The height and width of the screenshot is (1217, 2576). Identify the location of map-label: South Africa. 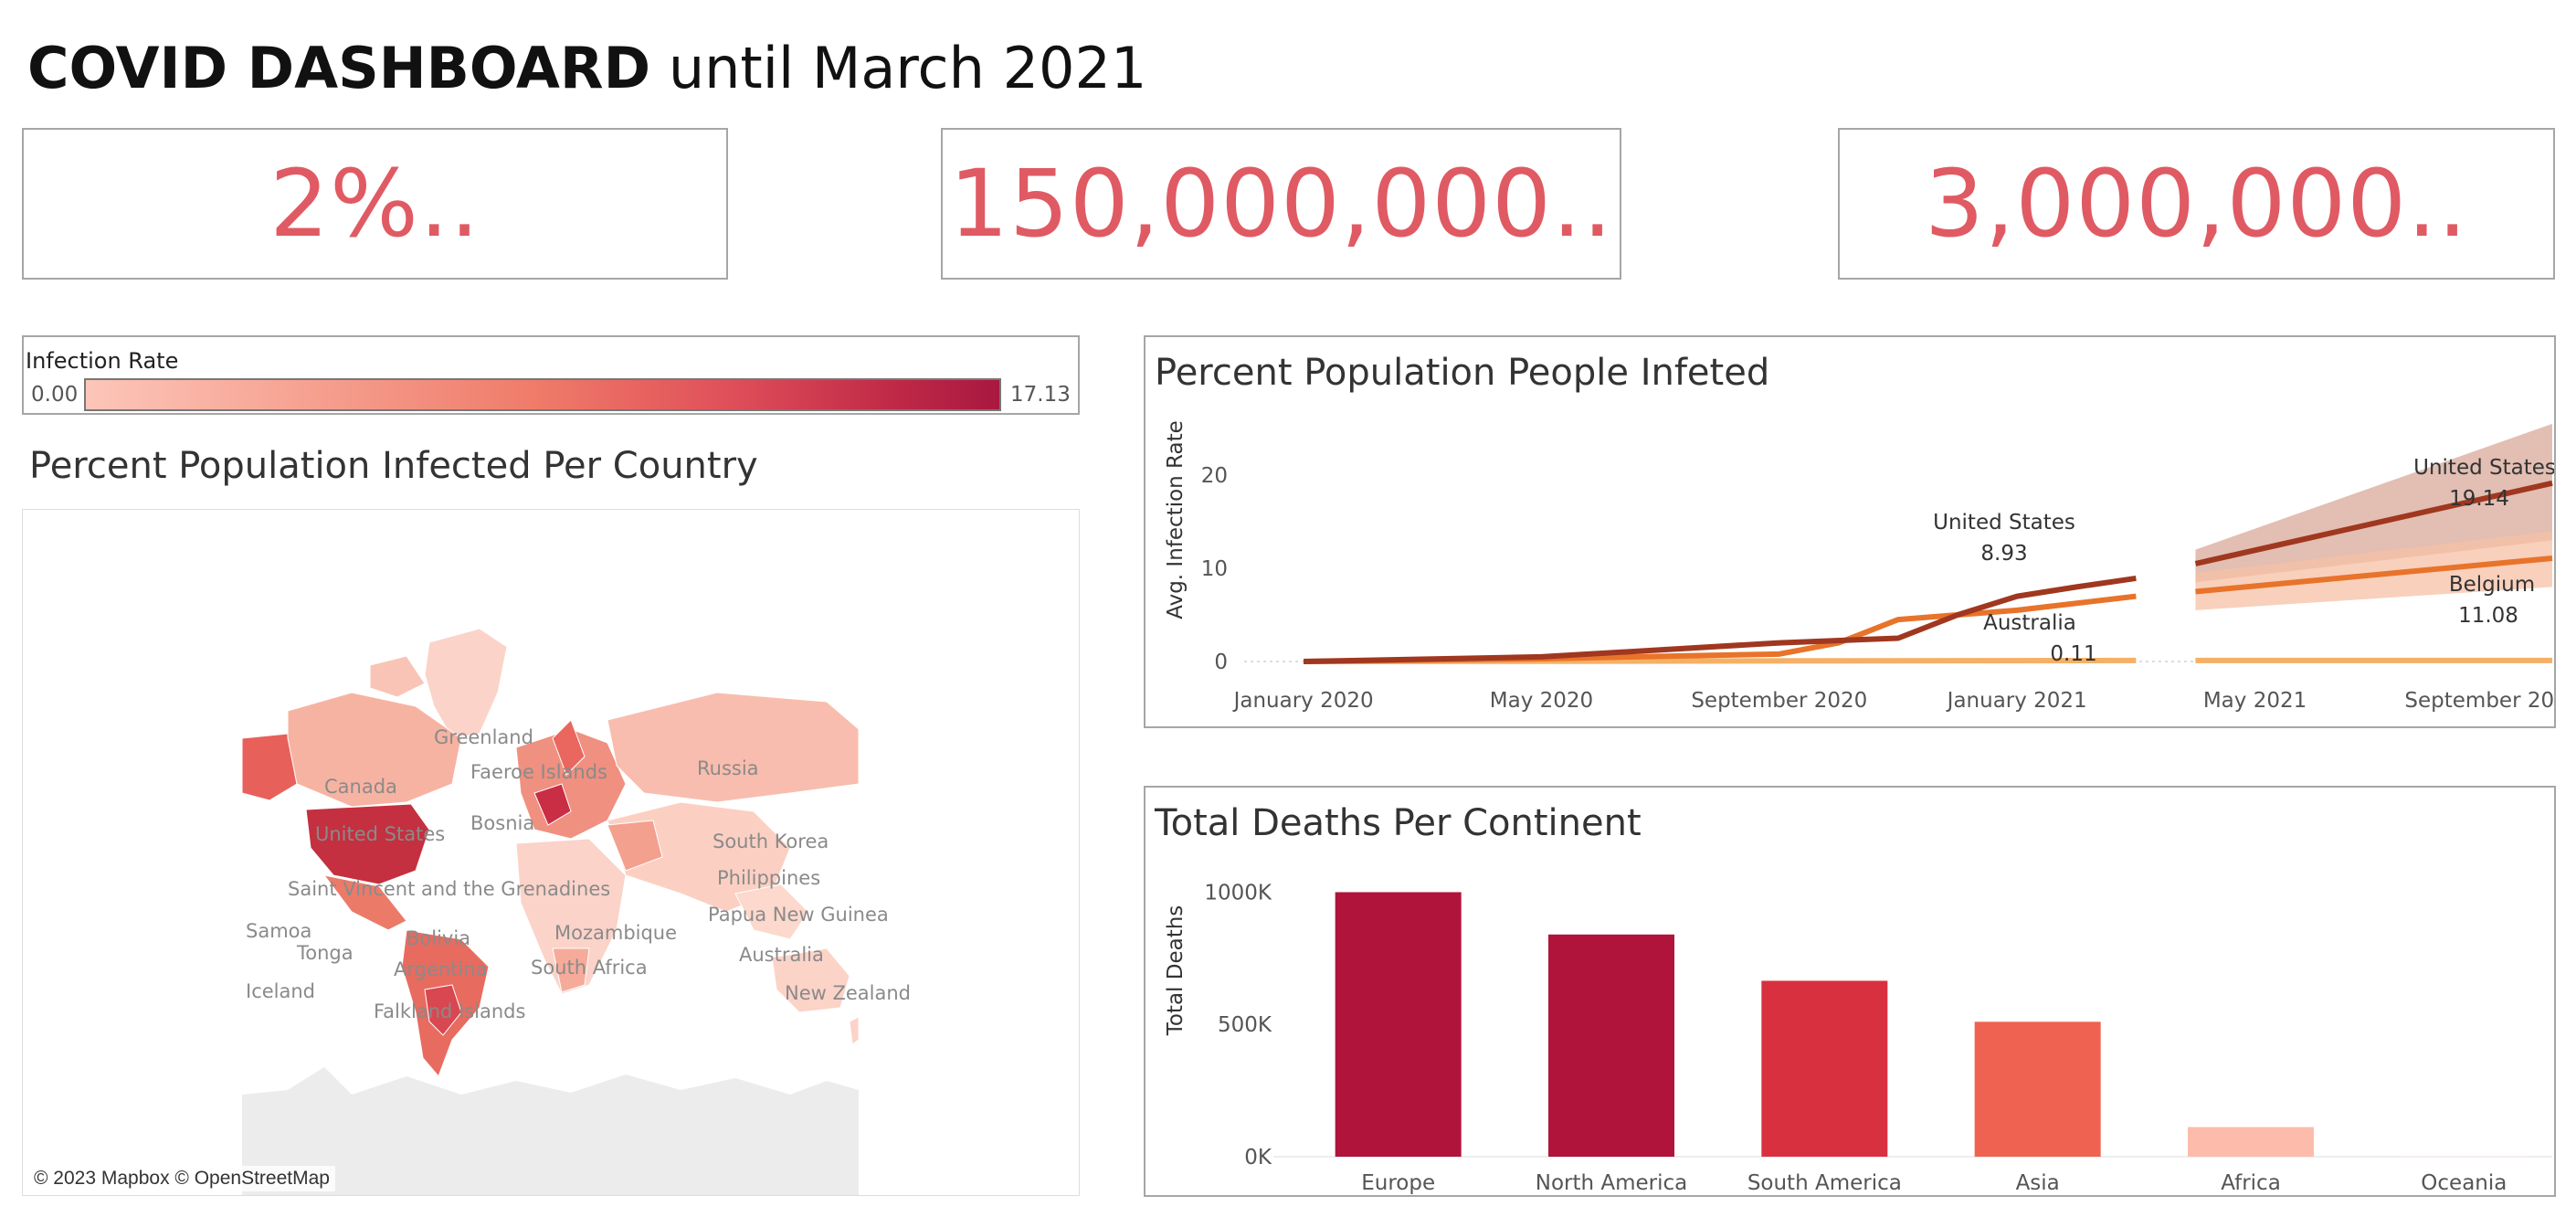
(589, 968).